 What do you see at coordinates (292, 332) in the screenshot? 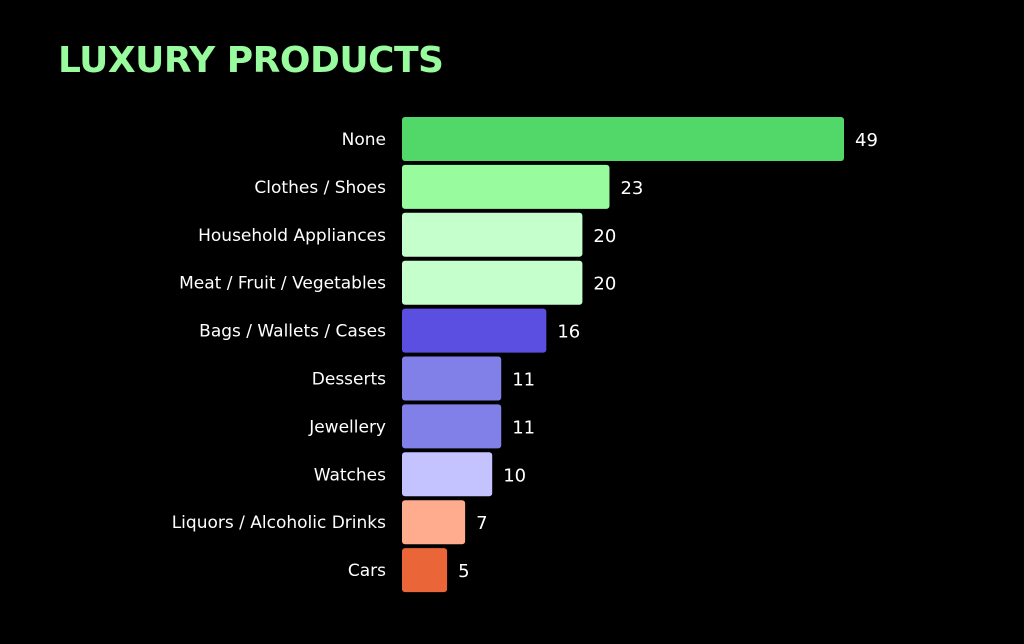
I see `category-label: Bags / Wallets / Cases` at bounding box center [292, 332].